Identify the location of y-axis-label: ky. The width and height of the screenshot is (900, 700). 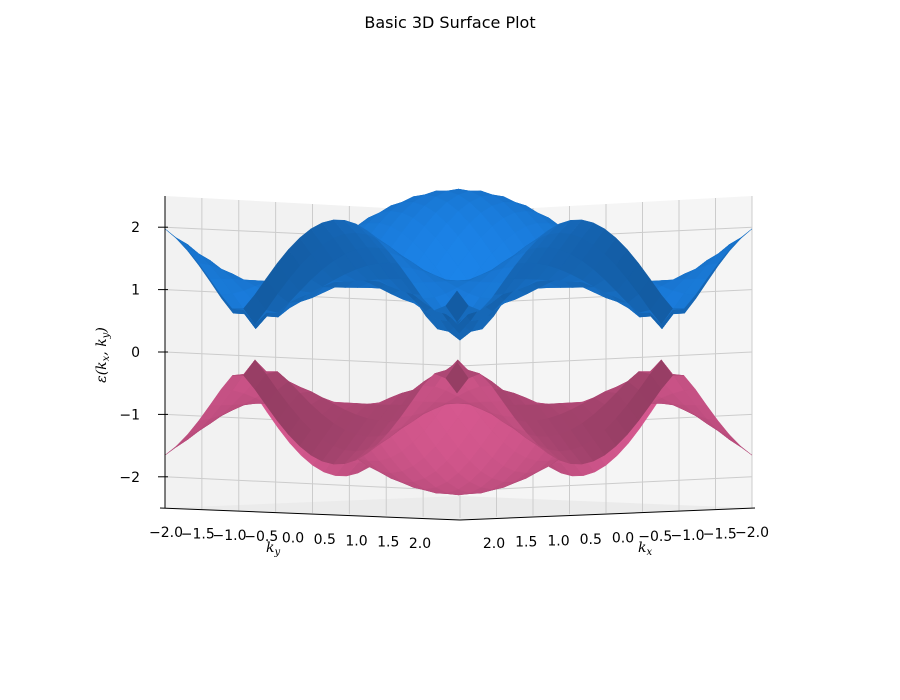
(273, 549).